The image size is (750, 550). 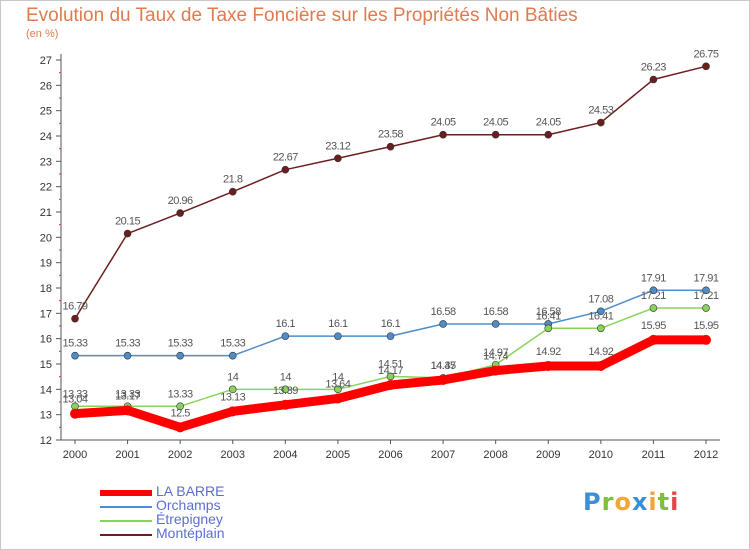 What do you see at coordinates (338, 377) in the screenshot?
I see `data-label-etrepigney: 14` at bounding box center [338, 377].